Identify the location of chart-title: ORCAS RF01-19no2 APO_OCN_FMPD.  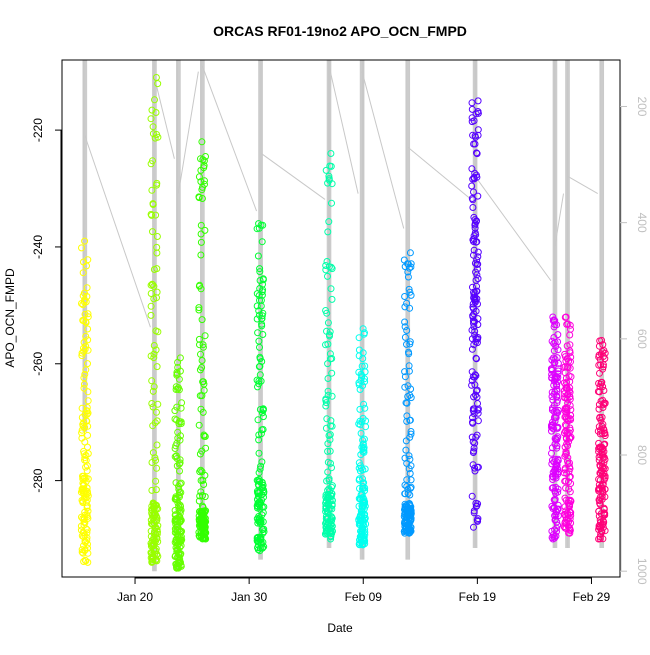
(340, 31).